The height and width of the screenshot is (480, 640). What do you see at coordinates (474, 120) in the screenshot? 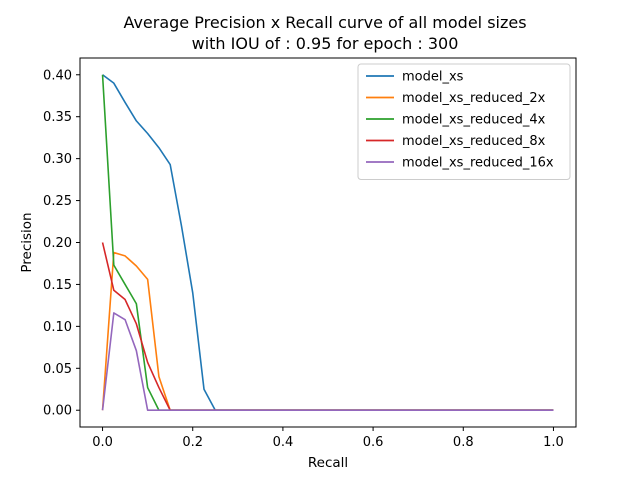
I see `legend-label-model_xs_reduced_4x: model_xs_reduced_4x` at bounding box center [474, 120].